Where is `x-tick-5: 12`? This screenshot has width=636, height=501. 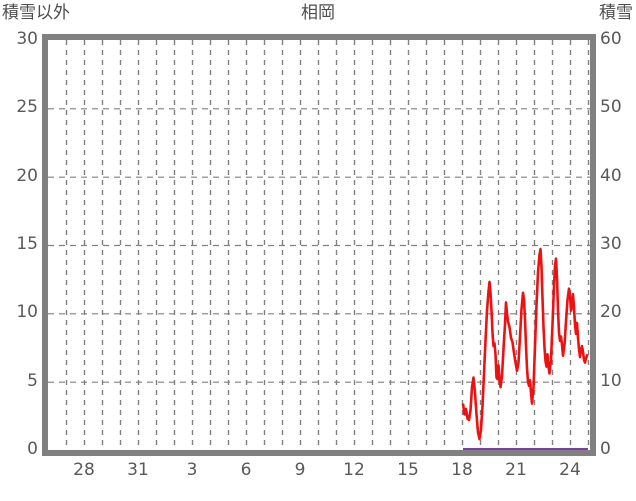 x-tick-5: 12 is located at coordinates (354, 470).